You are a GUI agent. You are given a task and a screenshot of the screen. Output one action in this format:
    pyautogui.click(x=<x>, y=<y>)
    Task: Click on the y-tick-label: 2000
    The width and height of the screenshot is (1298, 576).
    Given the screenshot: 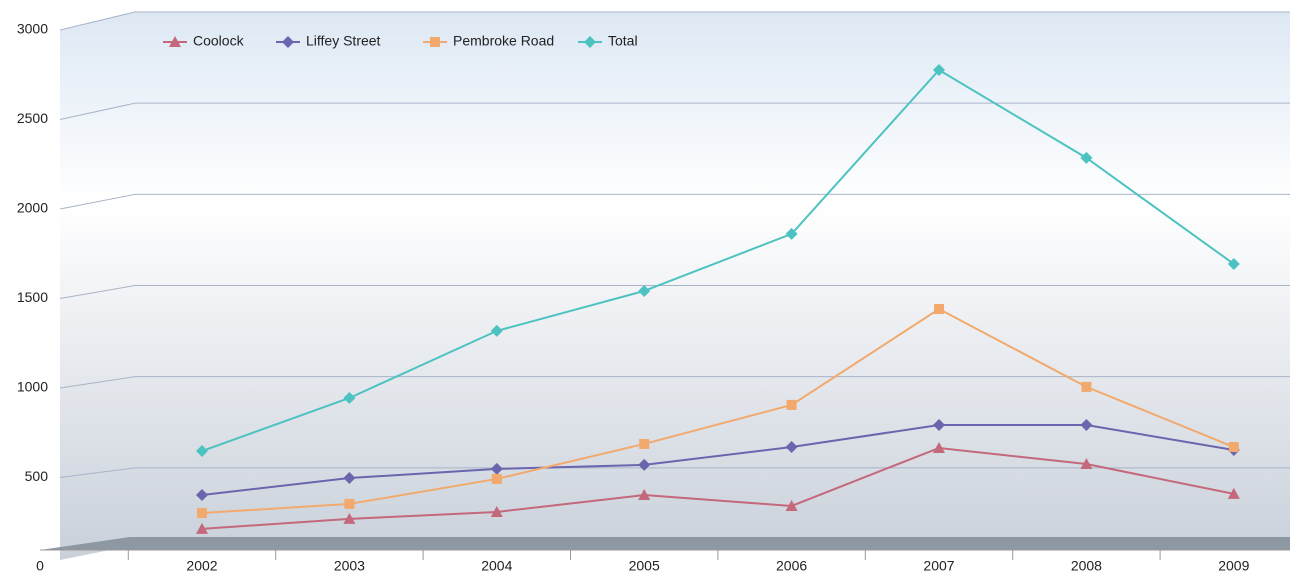 What is the action you would take?
    pyautogui.click(x=32, y=208)
    